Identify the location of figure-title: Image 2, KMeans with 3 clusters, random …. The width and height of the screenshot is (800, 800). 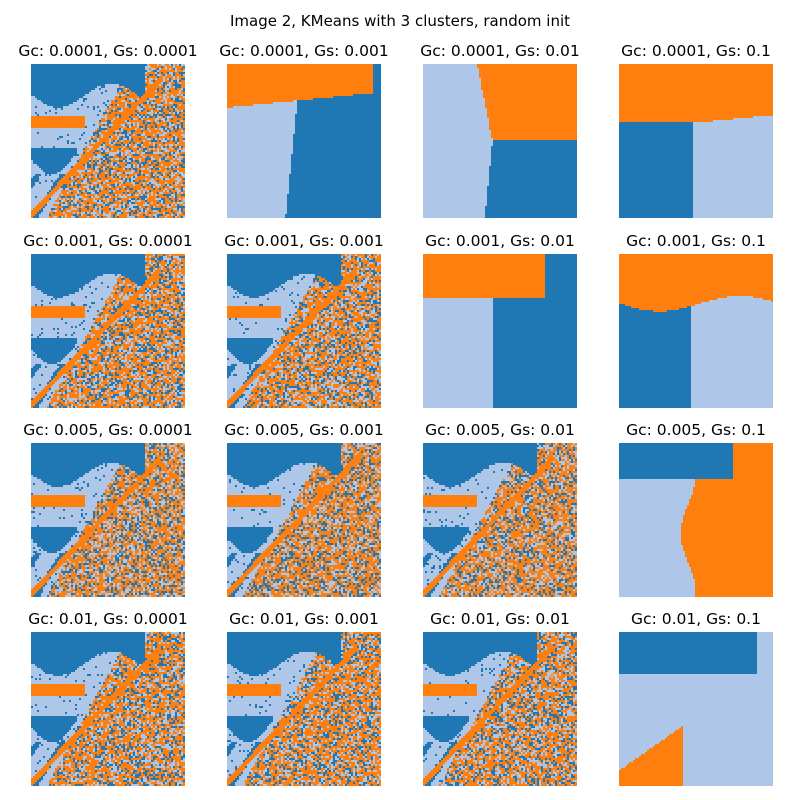
(400, 21).